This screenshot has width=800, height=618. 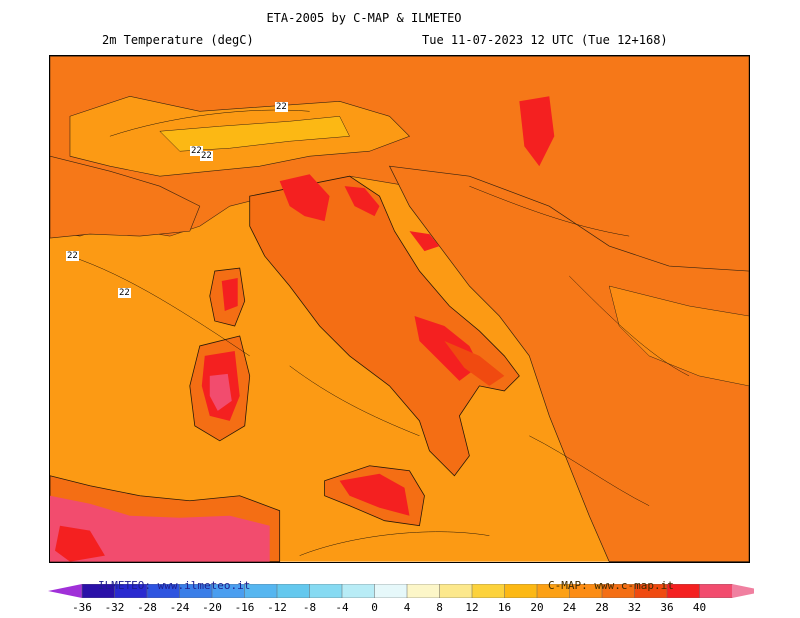 What do you see at coordinates (65, 591) in the screenshot?
I see `color-scale-low-arrow` at bounding box center [65, 591].